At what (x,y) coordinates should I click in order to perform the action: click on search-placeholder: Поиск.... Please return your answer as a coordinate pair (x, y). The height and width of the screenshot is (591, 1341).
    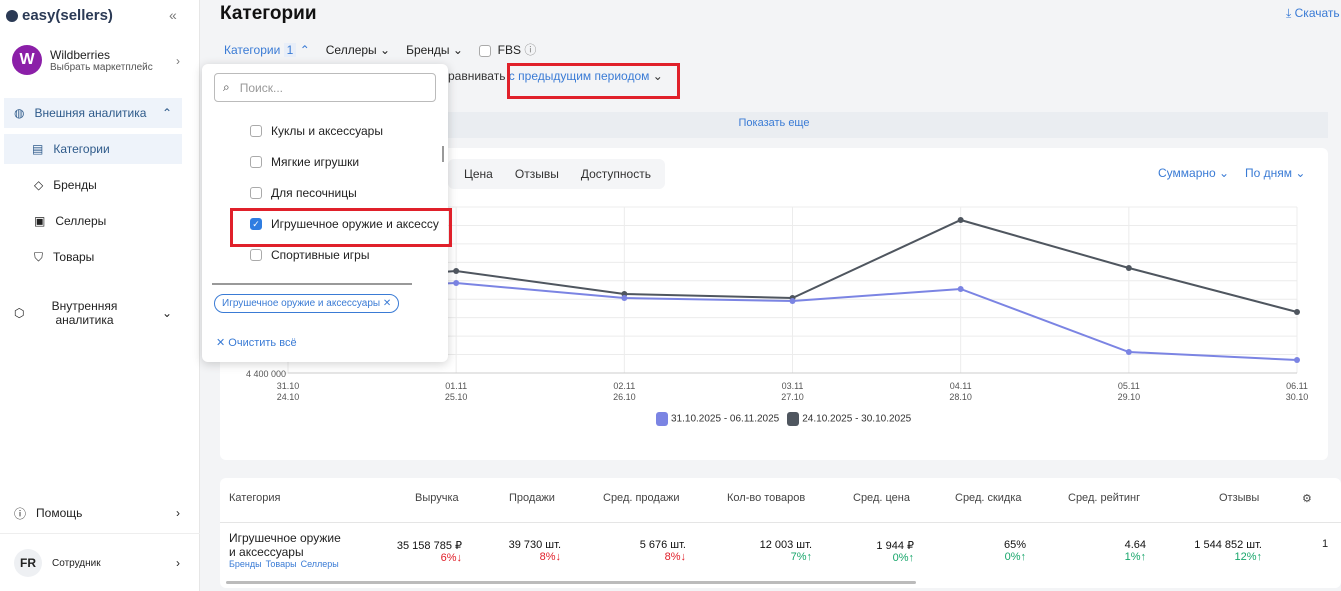
    Looking at the image, I should click on (261, 87).